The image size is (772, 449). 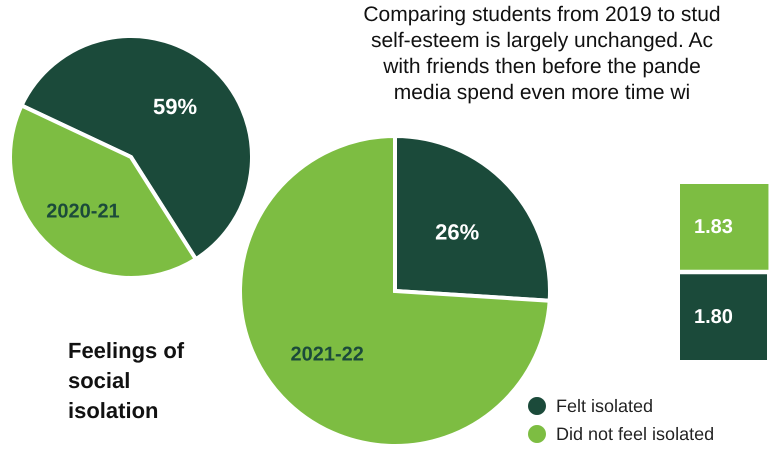 What do you see at coordinates (175, 107) in the screenshot?
I see `data-label: 59%` at bounding box center [175, 107].